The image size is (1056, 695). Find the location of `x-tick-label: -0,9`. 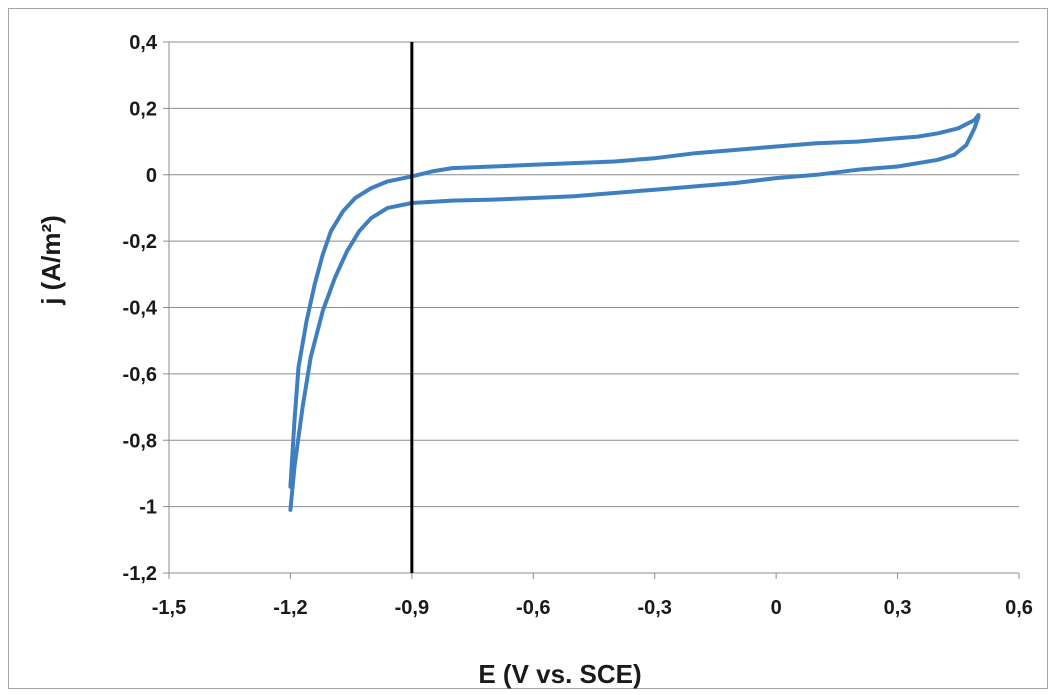

x-tick-label: -0,9 is located at coordinates (412, 608).